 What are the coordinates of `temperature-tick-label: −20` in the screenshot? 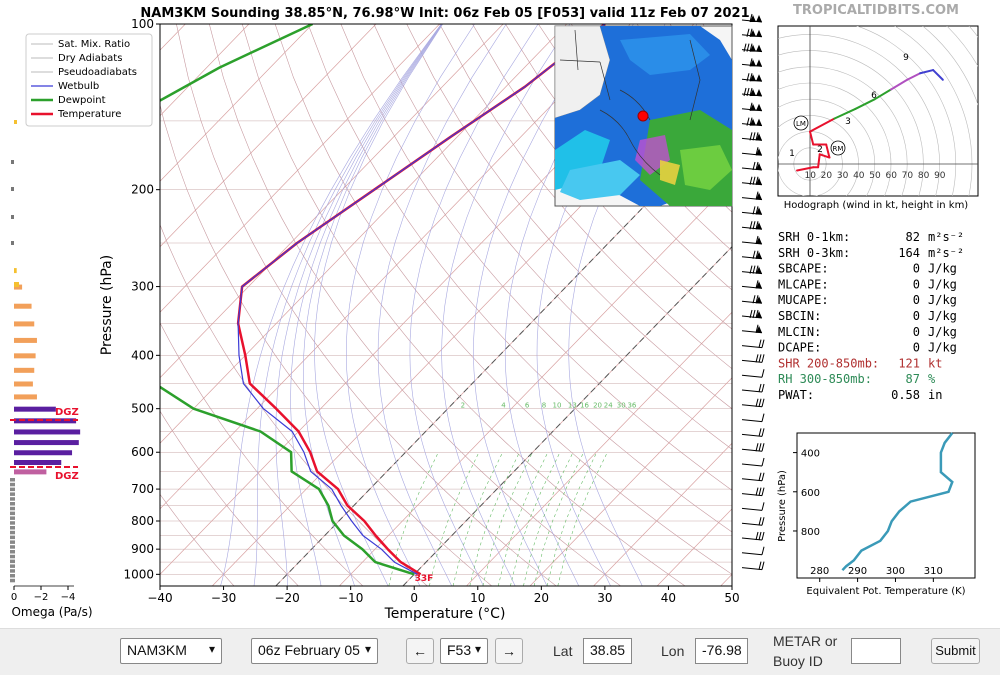 It's located at (286, 598).